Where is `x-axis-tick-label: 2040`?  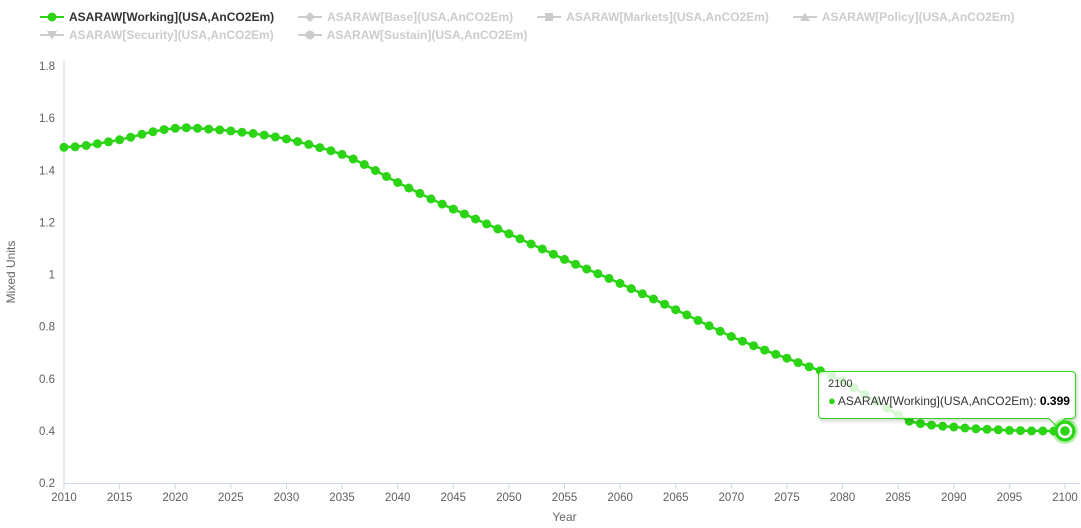
x-axis-tick-label: 2040 is located at coordinates (398, 498).